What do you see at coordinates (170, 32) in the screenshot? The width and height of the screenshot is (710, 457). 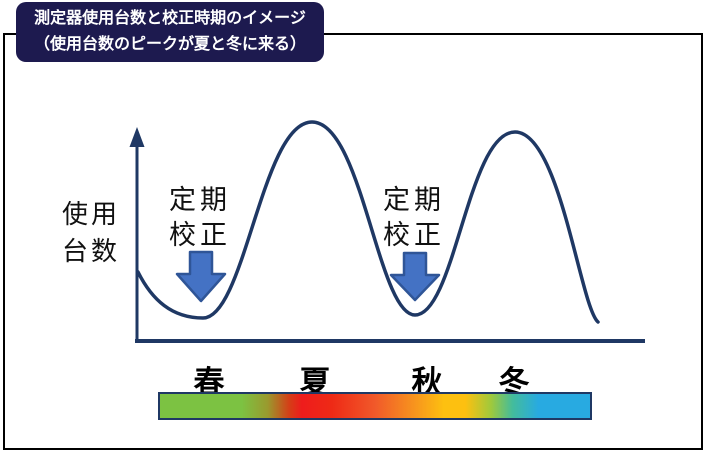 I see `title-box: 測定器使用台数と校正時期のイメージ （使用台数のピークが夏と冬に来る）` at bounding box center [170, 32].